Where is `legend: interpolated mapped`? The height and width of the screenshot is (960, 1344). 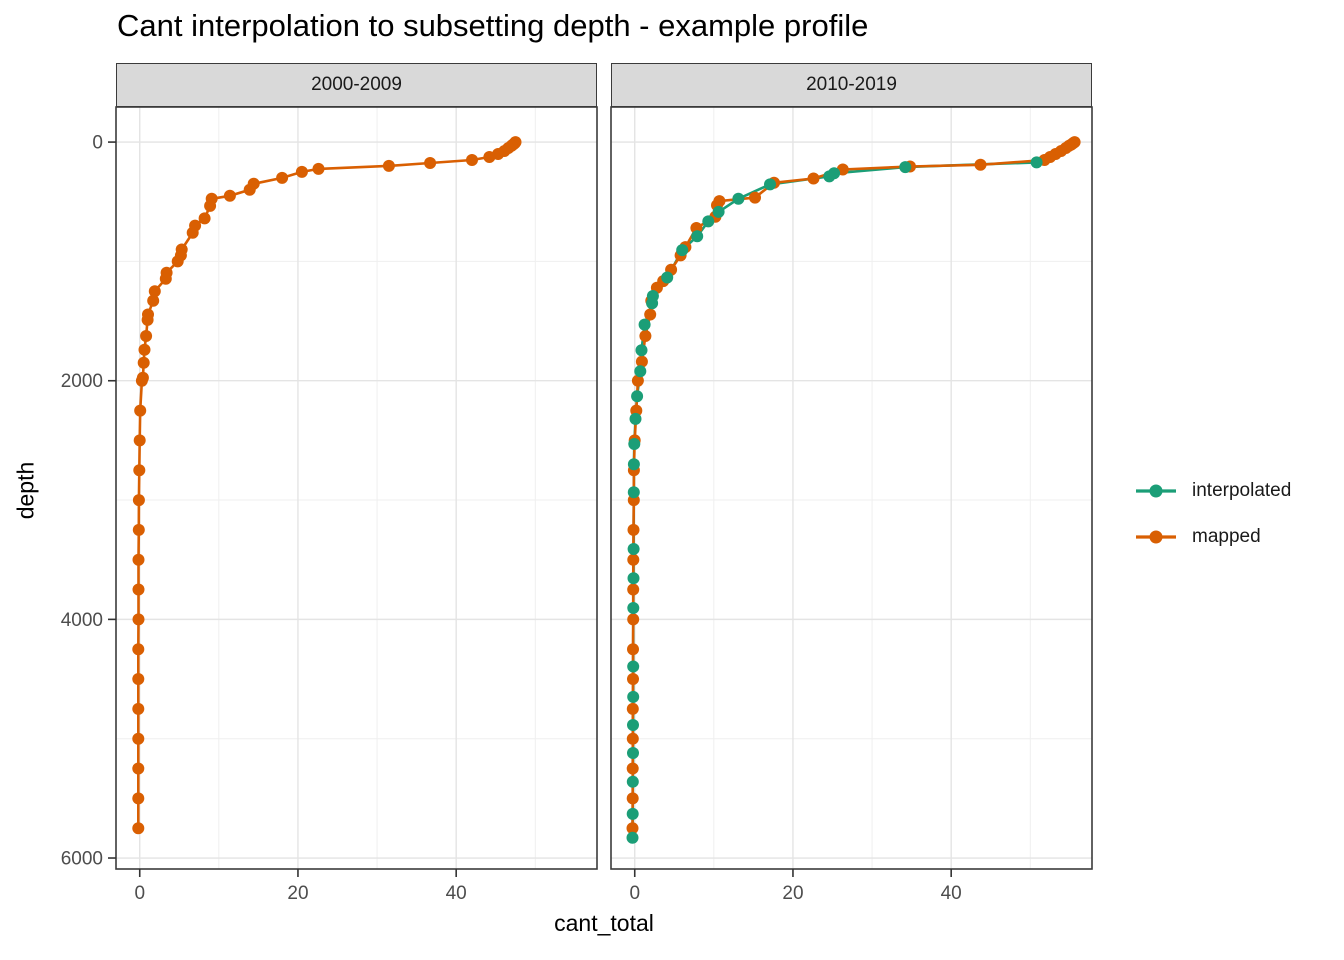 legend: interpolated mapped is located at coordinates (1212, 514).